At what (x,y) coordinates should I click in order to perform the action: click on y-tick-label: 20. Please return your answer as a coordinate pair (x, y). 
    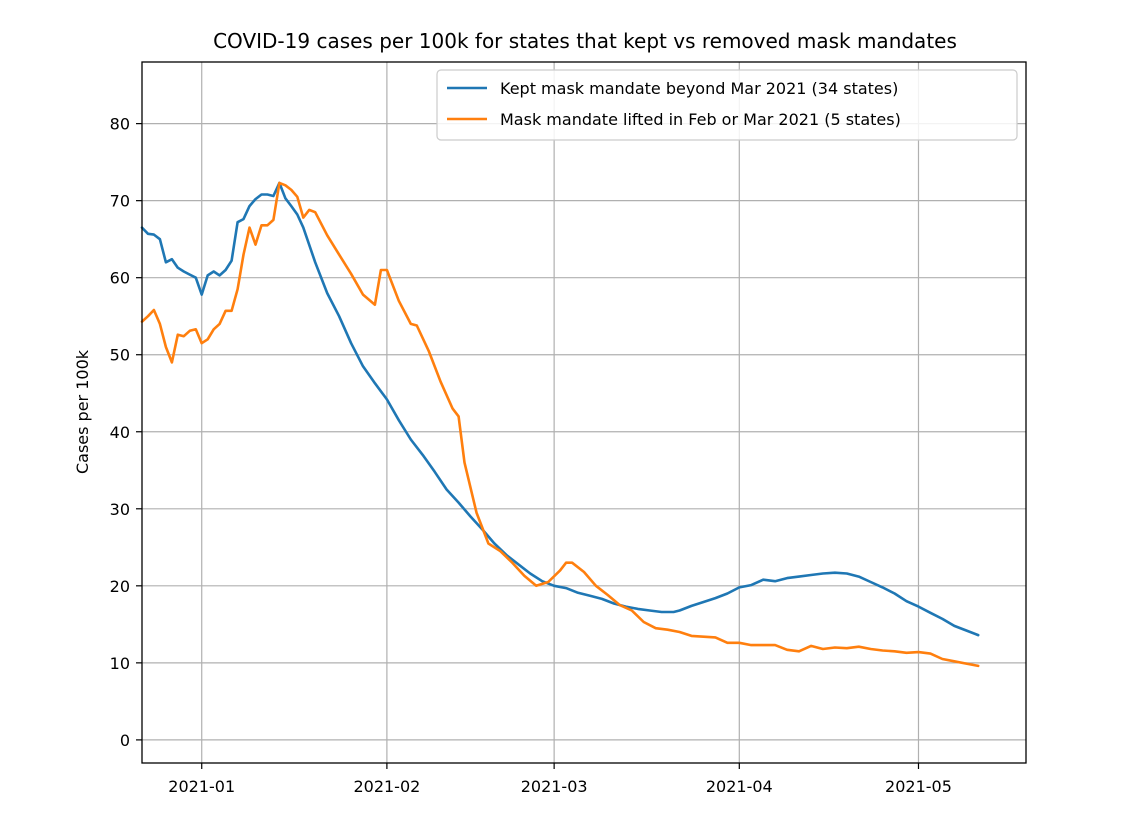
    Looking at the image, I should click on (120, 586).